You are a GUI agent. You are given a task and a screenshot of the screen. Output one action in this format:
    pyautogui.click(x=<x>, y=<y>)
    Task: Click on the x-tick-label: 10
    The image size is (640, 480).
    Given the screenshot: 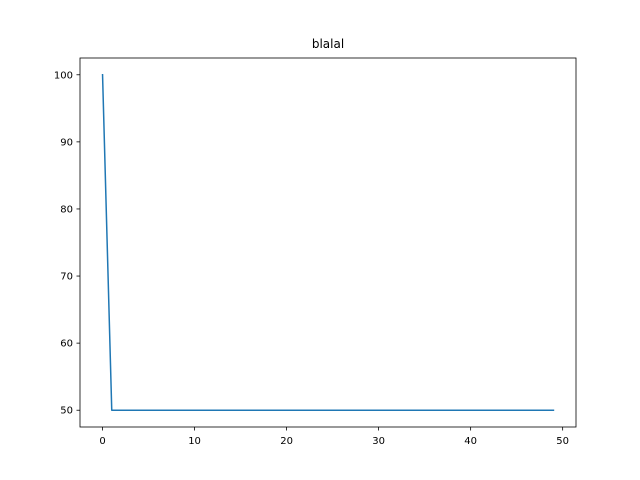 What is the action you would take?
    pyautogui.click(x=194, y=441)
    